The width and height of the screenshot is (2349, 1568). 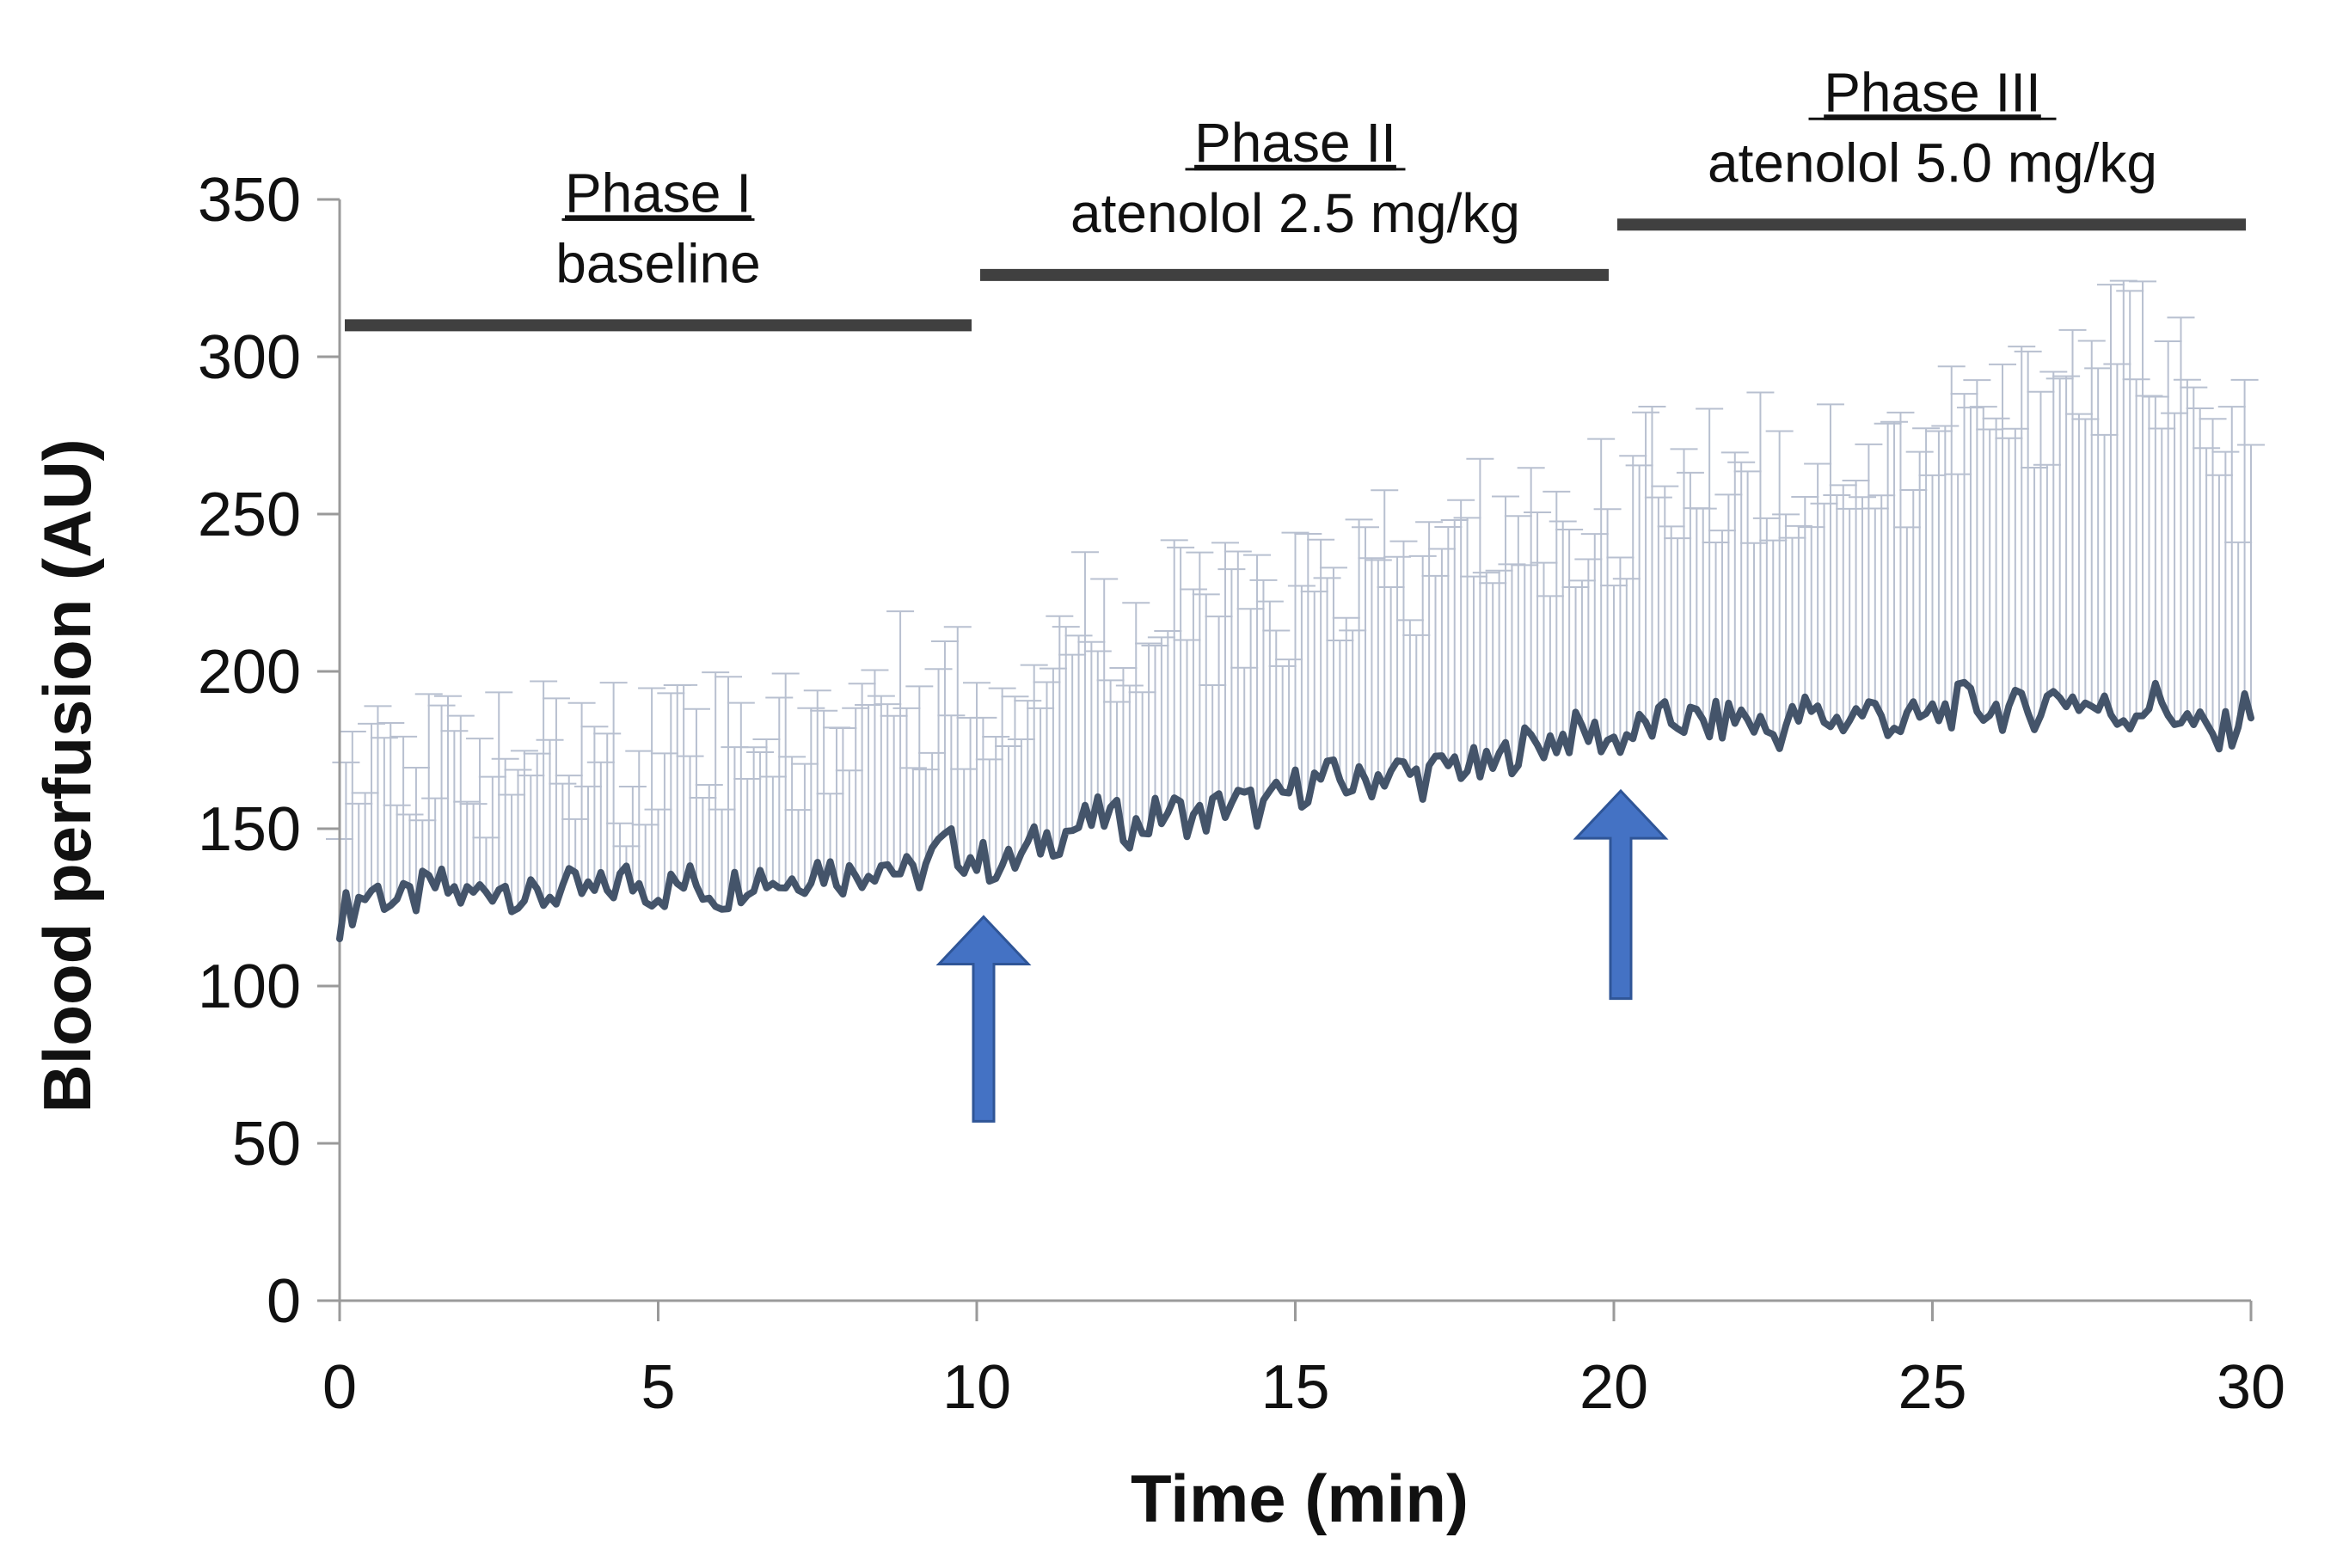 I want to click on phase-desc: atenolol 5.0 mg/kg, so click(x=1932, y=162).